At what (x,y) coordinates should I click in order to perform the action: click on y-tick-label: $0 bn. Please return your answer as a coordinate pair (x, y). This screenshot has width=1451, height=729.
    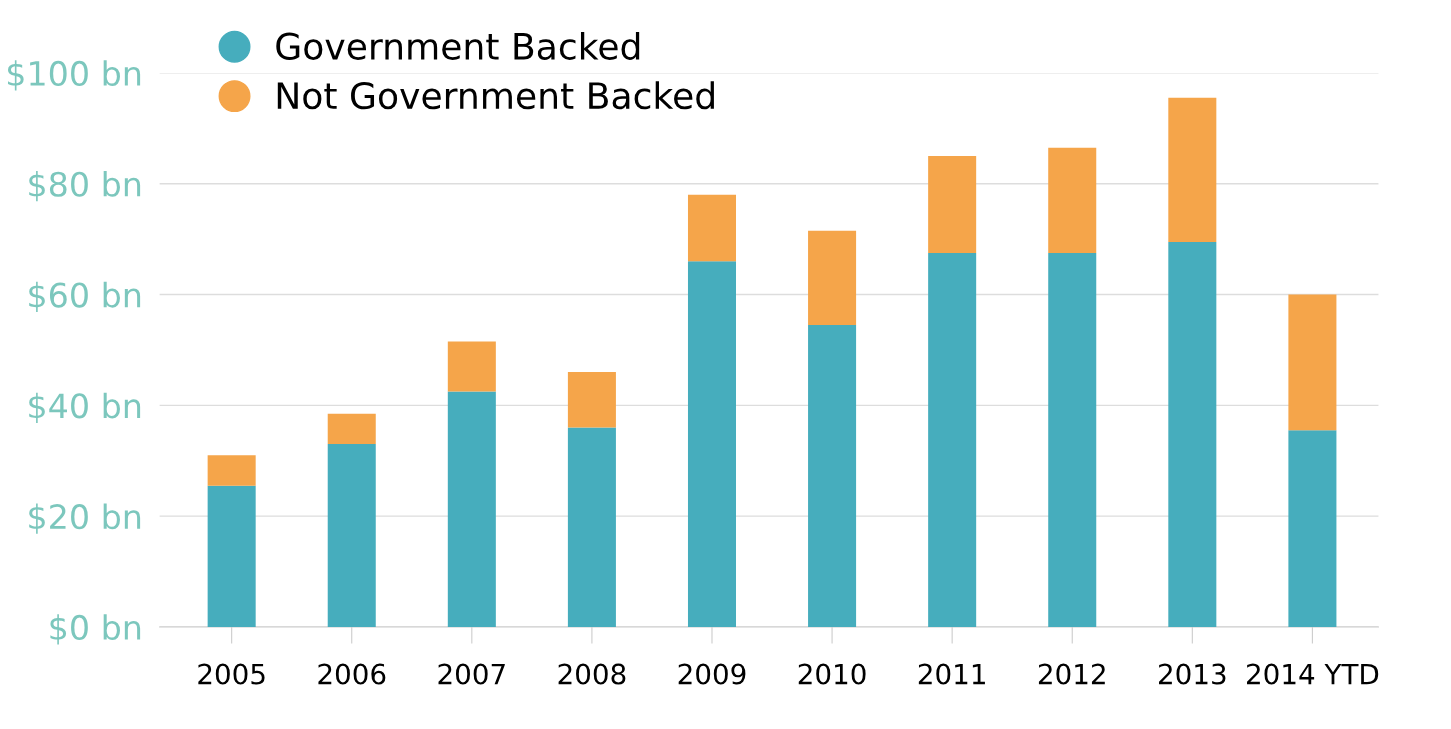
    Looking at the image, I should click on (95, 629).